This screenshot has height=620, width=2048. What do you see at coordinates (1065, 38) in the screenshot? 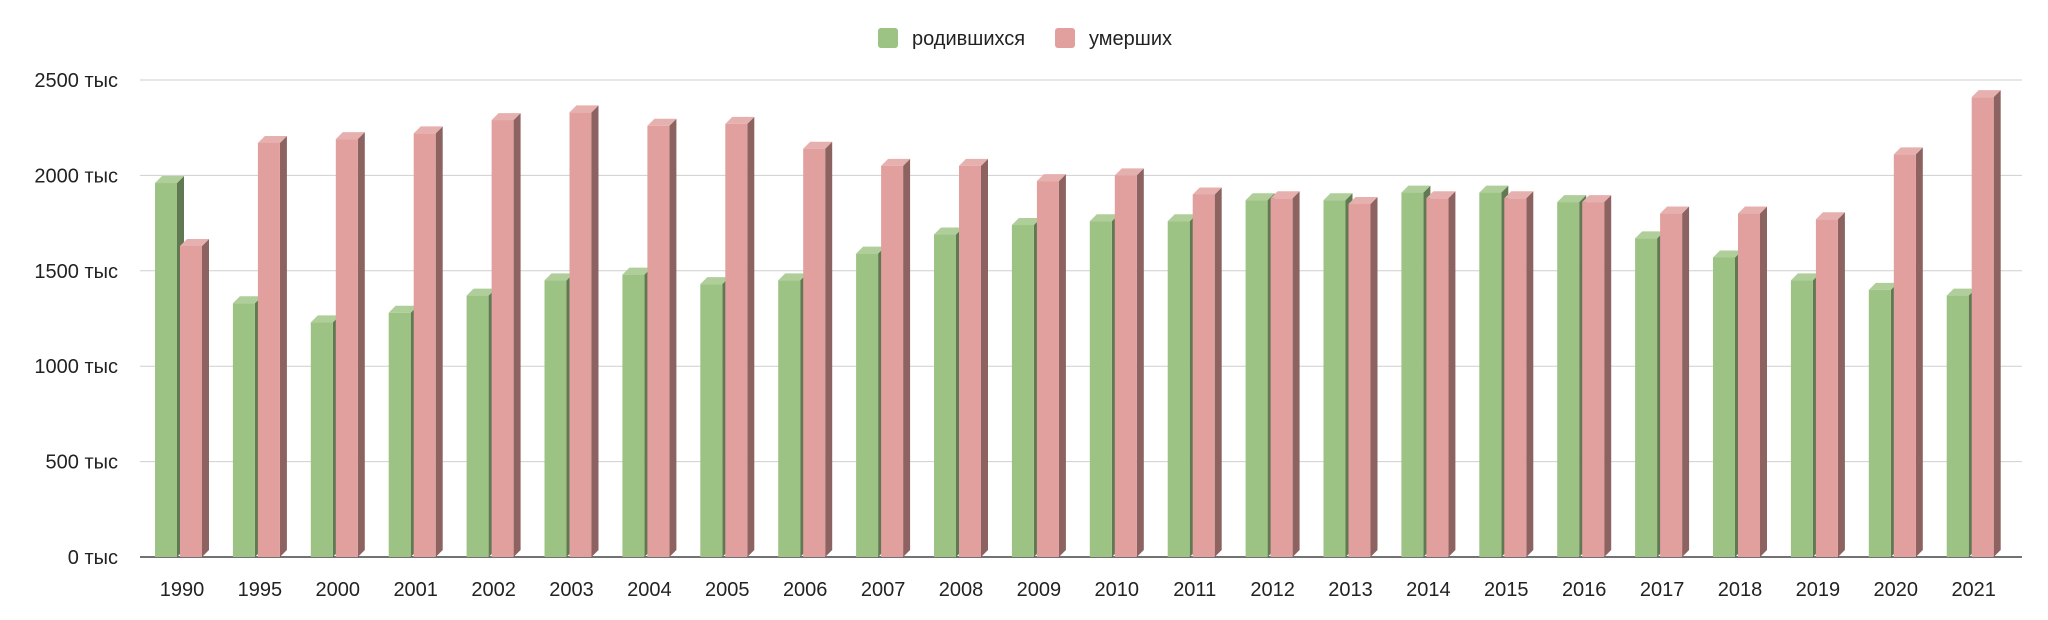
I see `legend-swatch` at bounding box center [1065, 38].